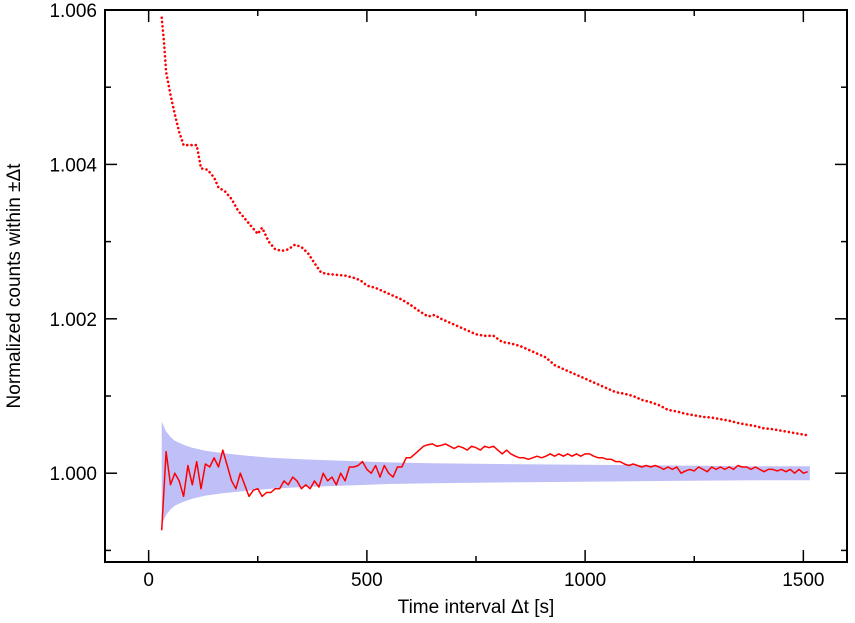  I want to click on y-axis-label: Normalized counts within ±Δt, so click(14, 286).